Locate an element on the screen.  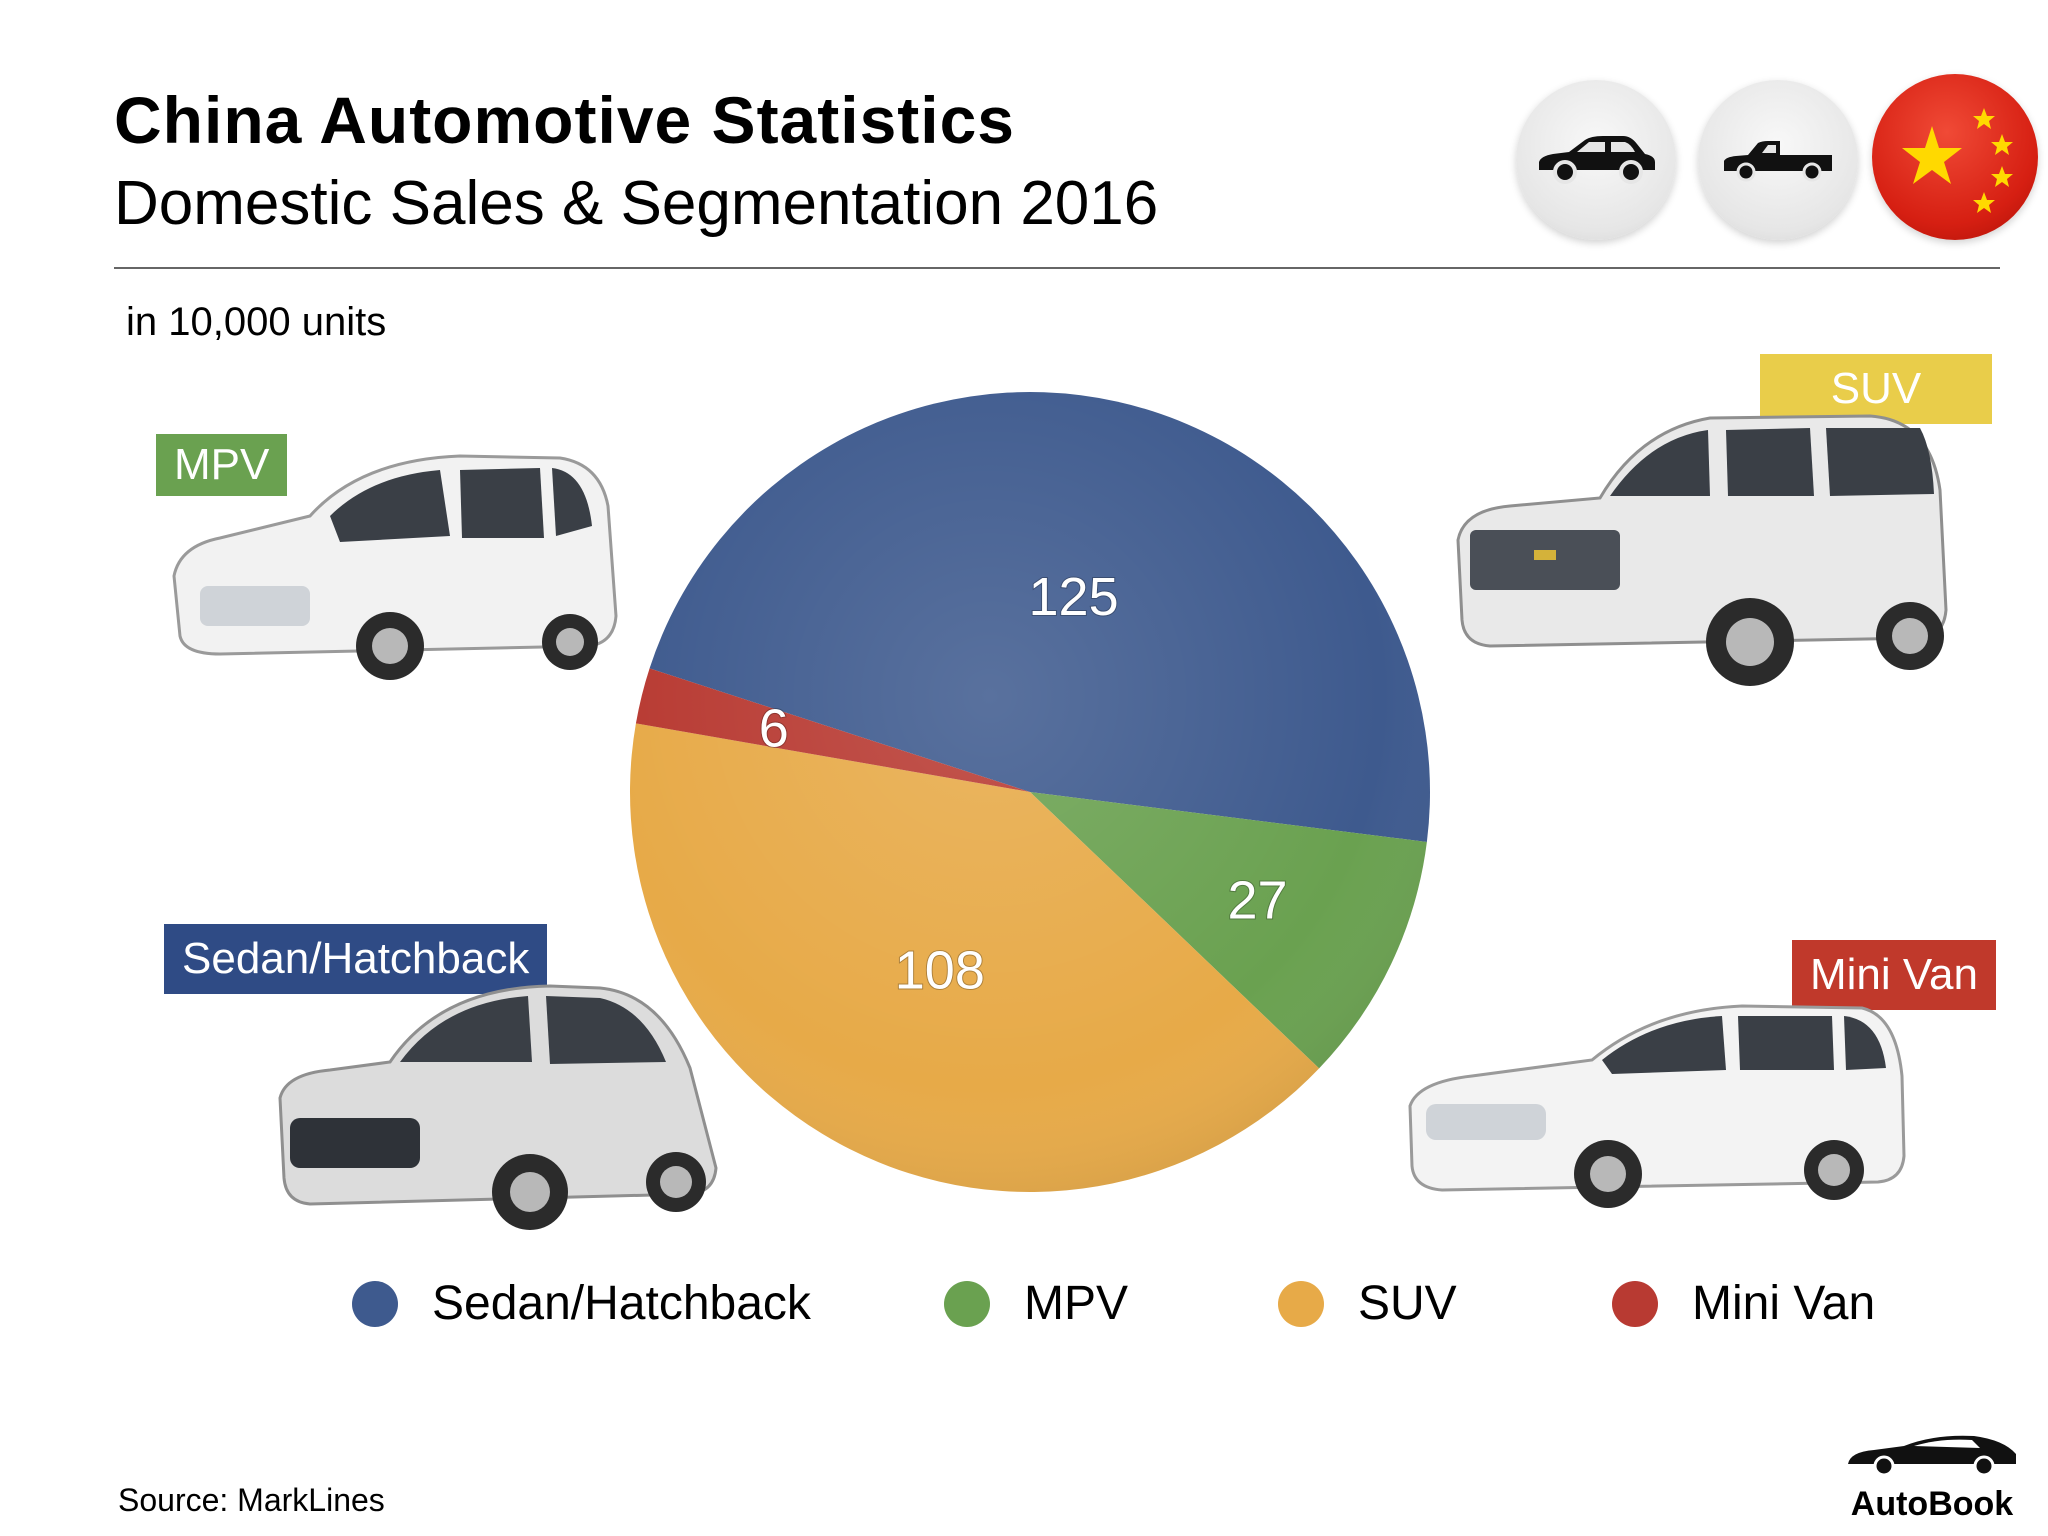
chart-legend: Sedan/Hatchback MPV SUV Mini Van is located at coordinates (1024, 1311).